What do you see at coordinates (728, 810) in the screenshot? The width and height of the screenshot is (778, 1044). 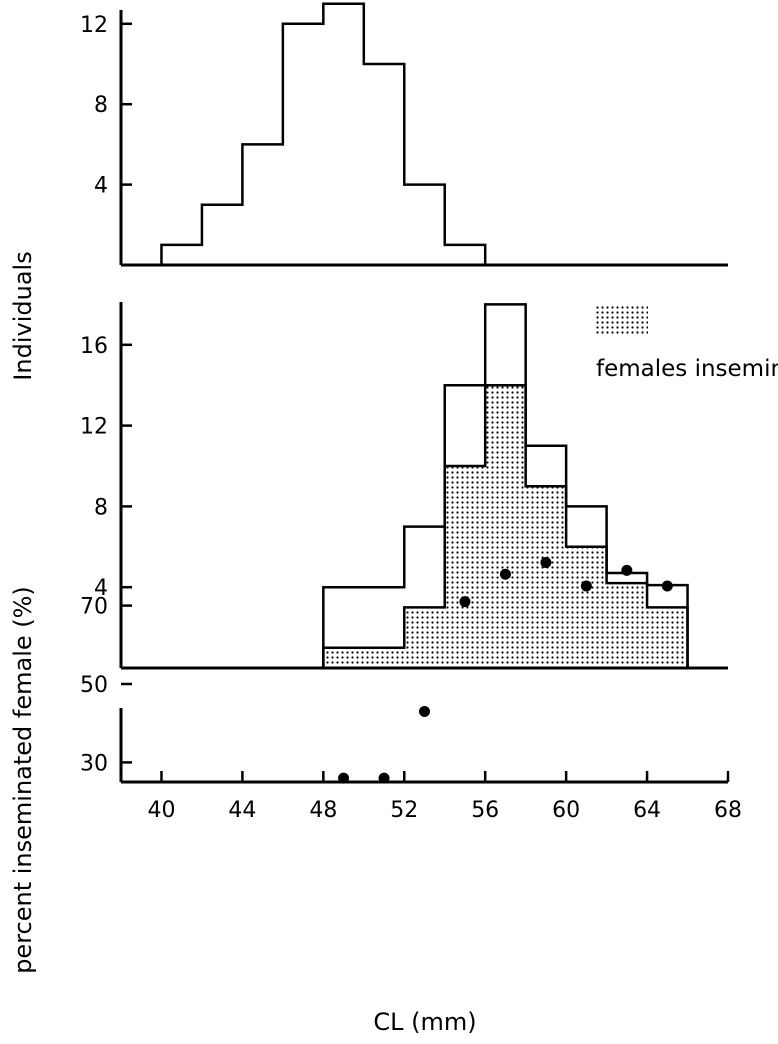 I see `x-tick-label: 68` at bounding box center [728, 810].